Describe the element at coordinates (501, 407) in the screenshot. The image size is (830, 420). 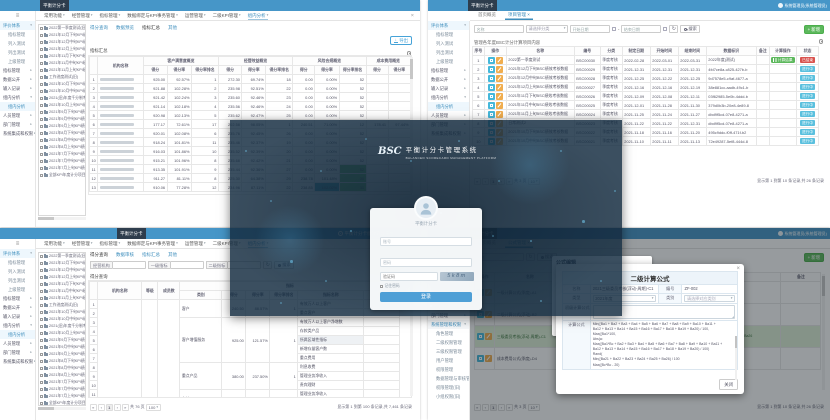
I see `page-next-button: ›` at that location.